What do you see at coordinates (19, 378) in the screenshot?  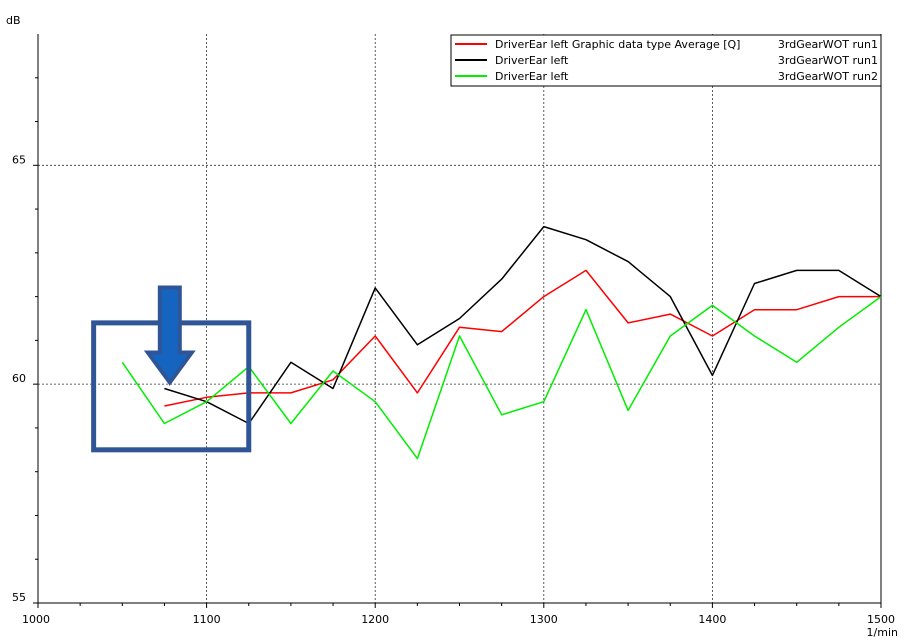 I see `y-tick-label: 60` at bounding box center [19, 378].